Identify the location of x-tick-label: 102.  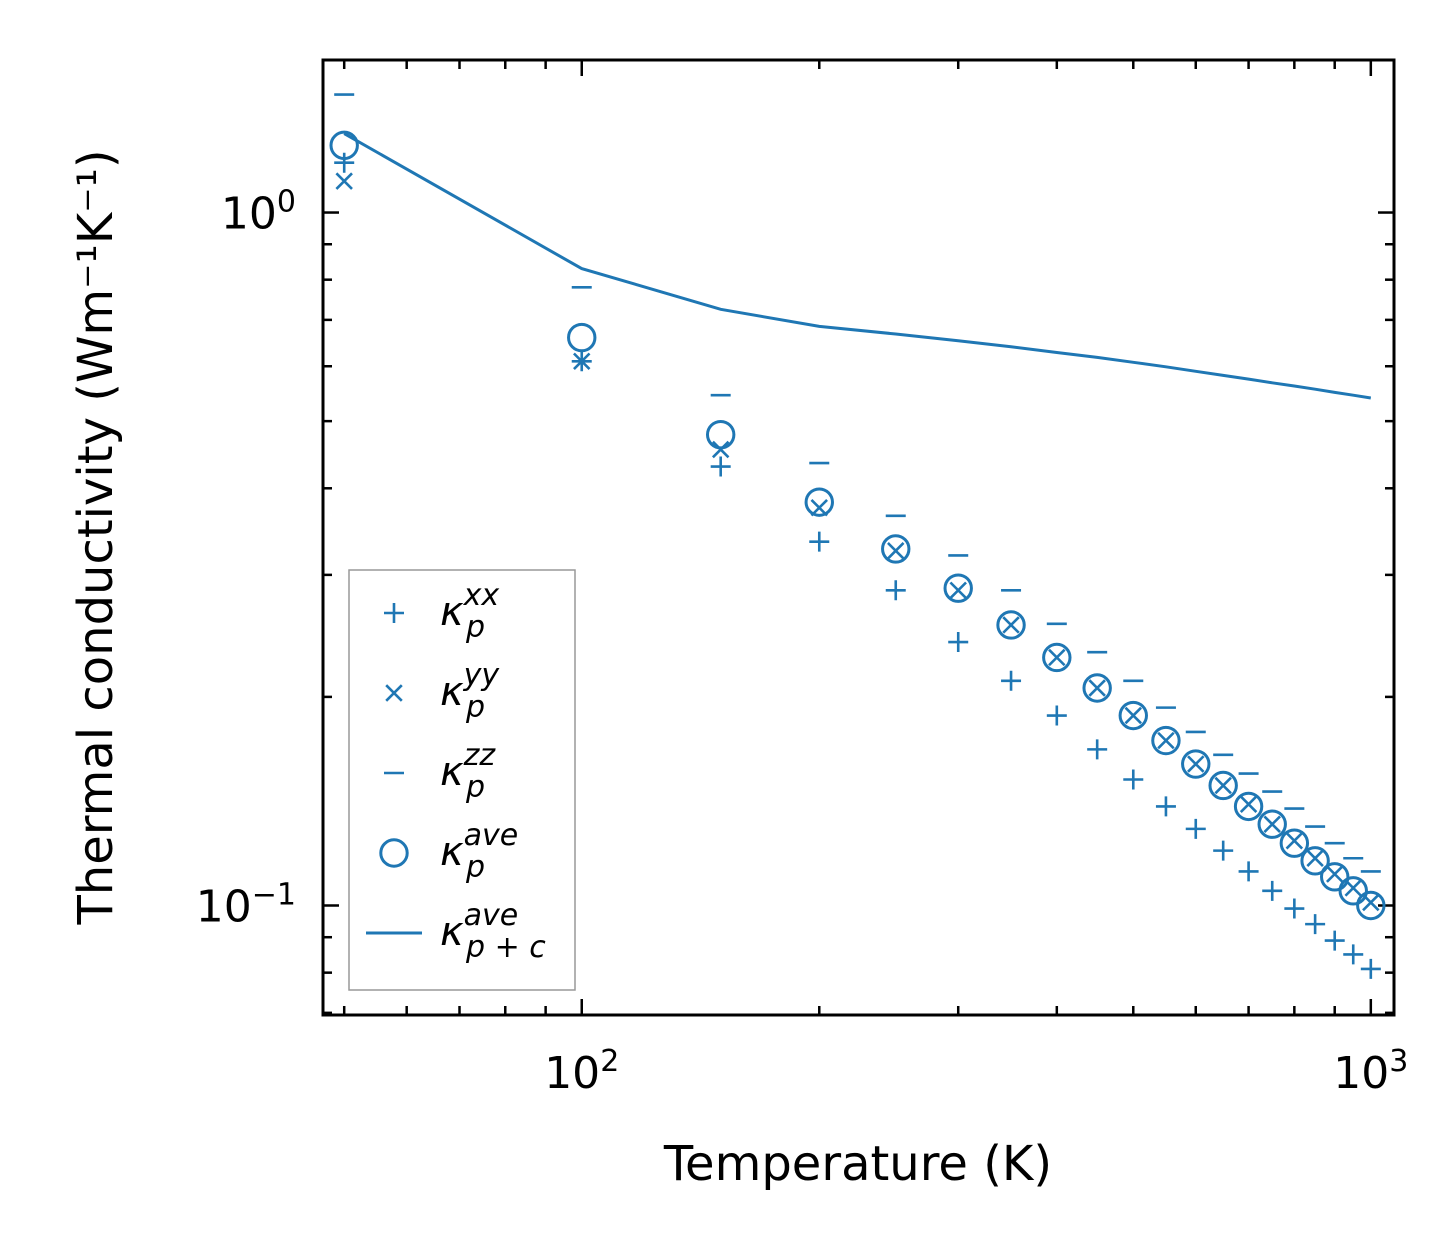
(581, 1071).